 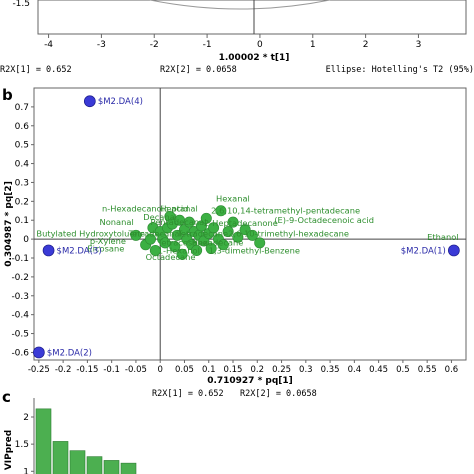 I want to click on panel-a-plot-area, so click(x=252, y=17).